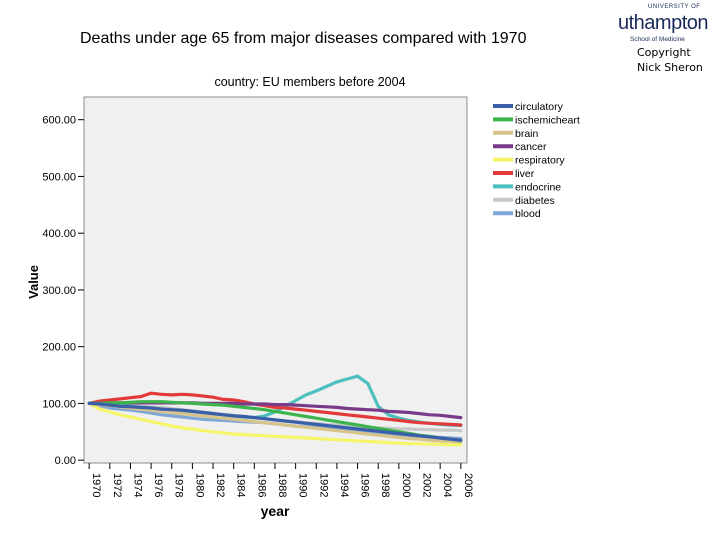  I want to click on legend-label-diabetes: diabetes, so click(535, 201).